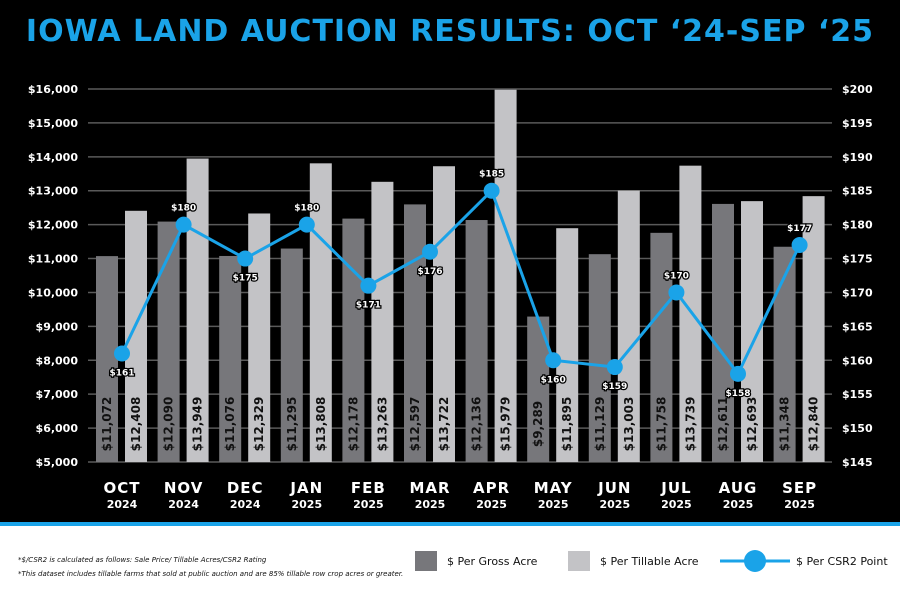  Describe the element at coordinates (259, 424) in the screenshot. I see `bar-value-label: $12,329` at that location.